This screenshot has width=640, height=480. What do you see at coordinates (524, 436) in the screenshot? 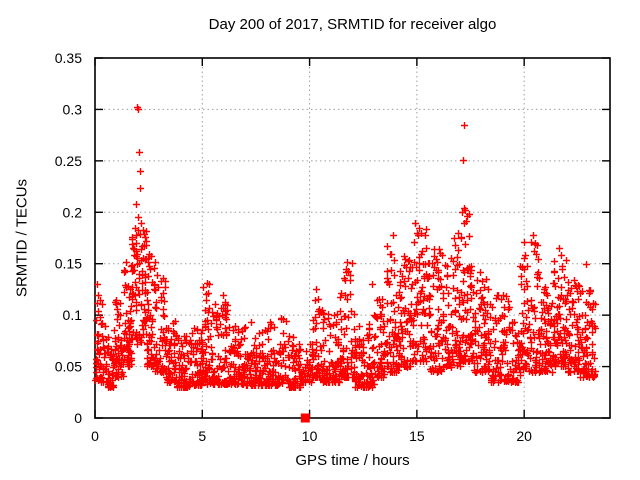
I see `x-tick-label: 20` at bounding box center [524, 436].